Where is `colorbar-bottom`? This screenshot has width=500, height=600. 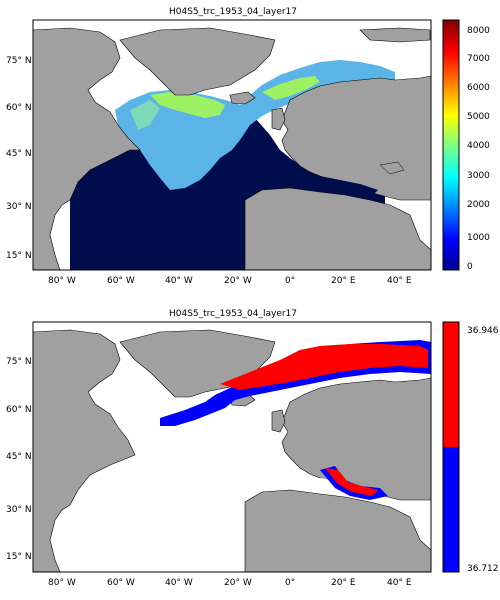
colorbar-bottom is located at coordinates (451, 447).